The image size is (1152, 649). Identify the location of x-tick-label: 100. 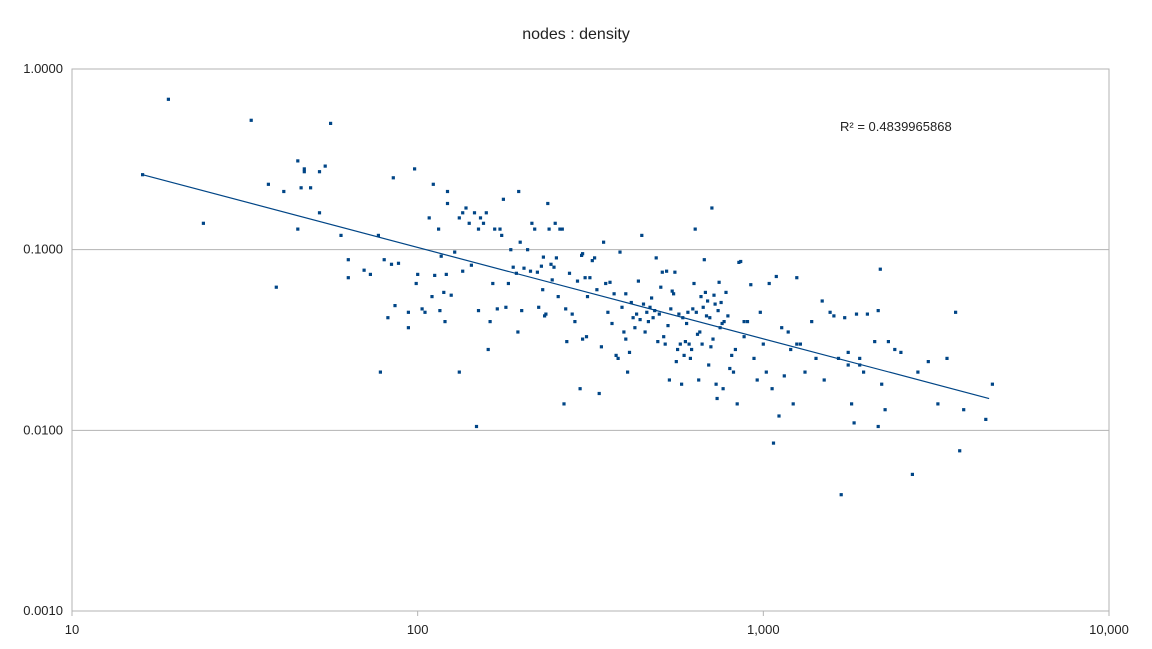
(418, 629).